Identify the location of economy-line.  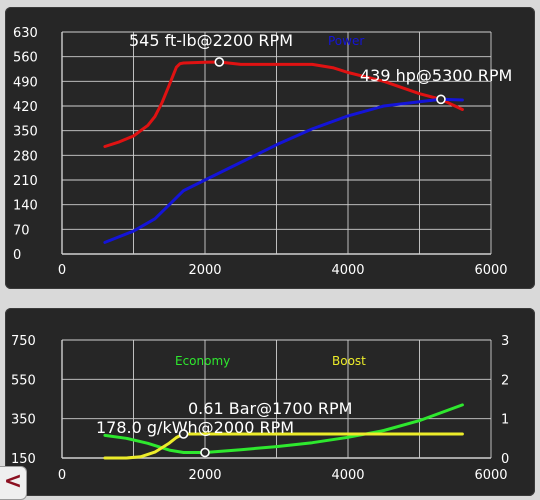
(283, 428).